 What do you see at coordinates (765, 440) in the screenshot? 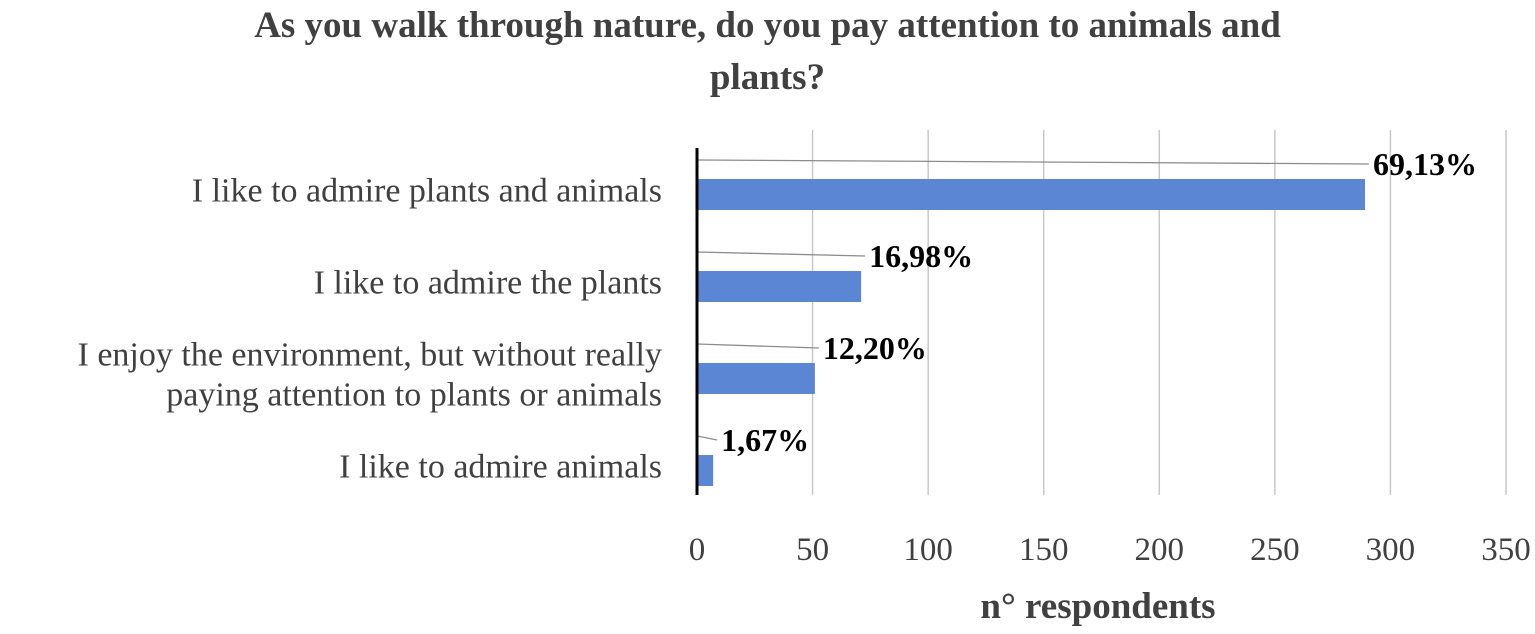
I see `data-label-3: 1,67%` at bounding box center [765, 440].